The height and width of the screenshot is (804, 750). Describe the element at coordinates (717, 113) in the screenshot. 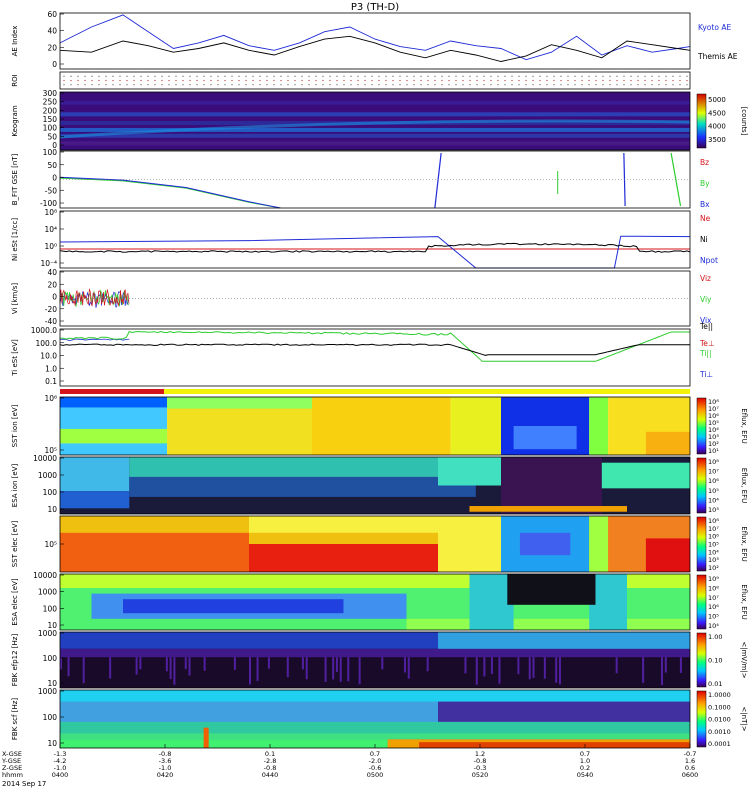

I see `keogram-cbar-tick: 4500` at that location.